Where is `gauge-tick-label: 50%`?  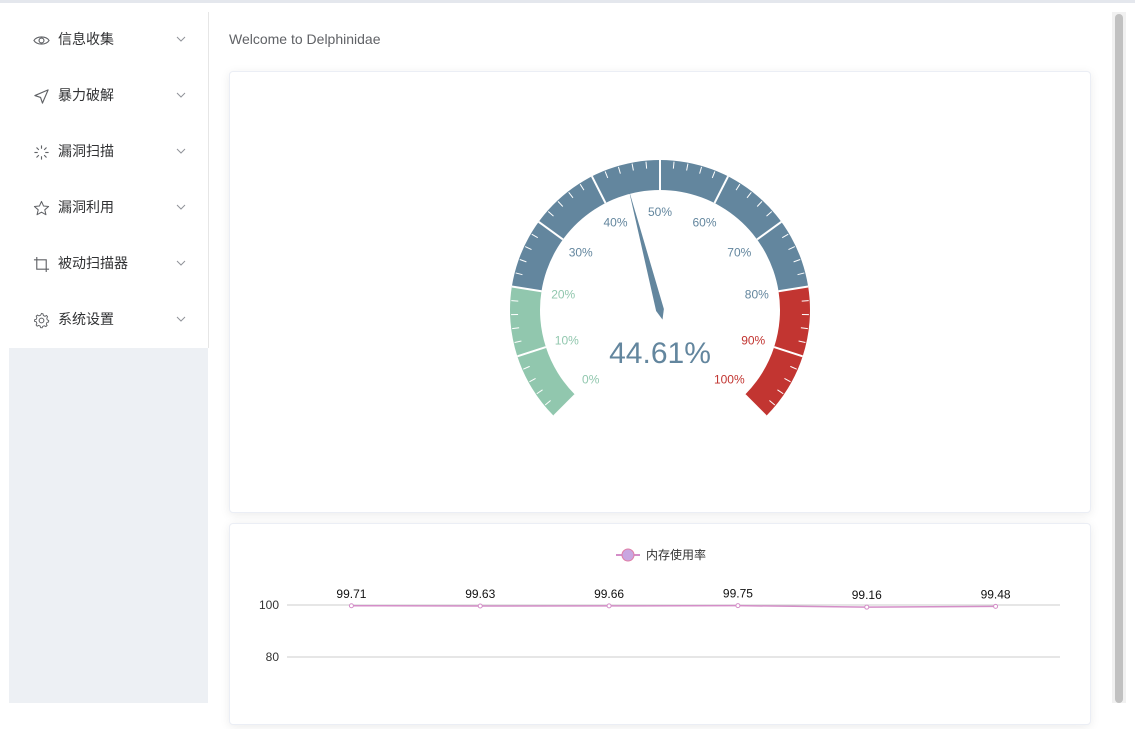
gauge-tick-label: 50% is located at coordinates (660, 212).